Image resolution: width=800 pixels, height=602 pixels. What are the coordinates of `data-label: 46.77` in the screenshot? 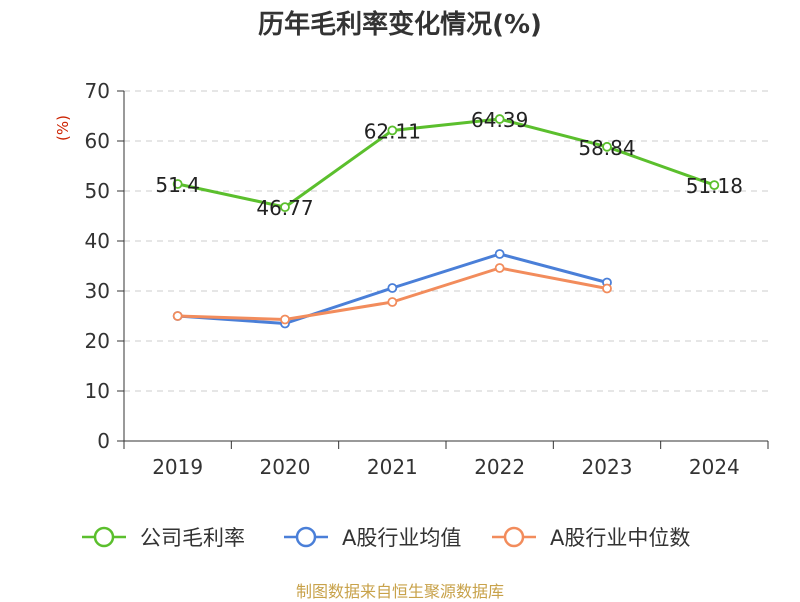 It's located at (284, 208).